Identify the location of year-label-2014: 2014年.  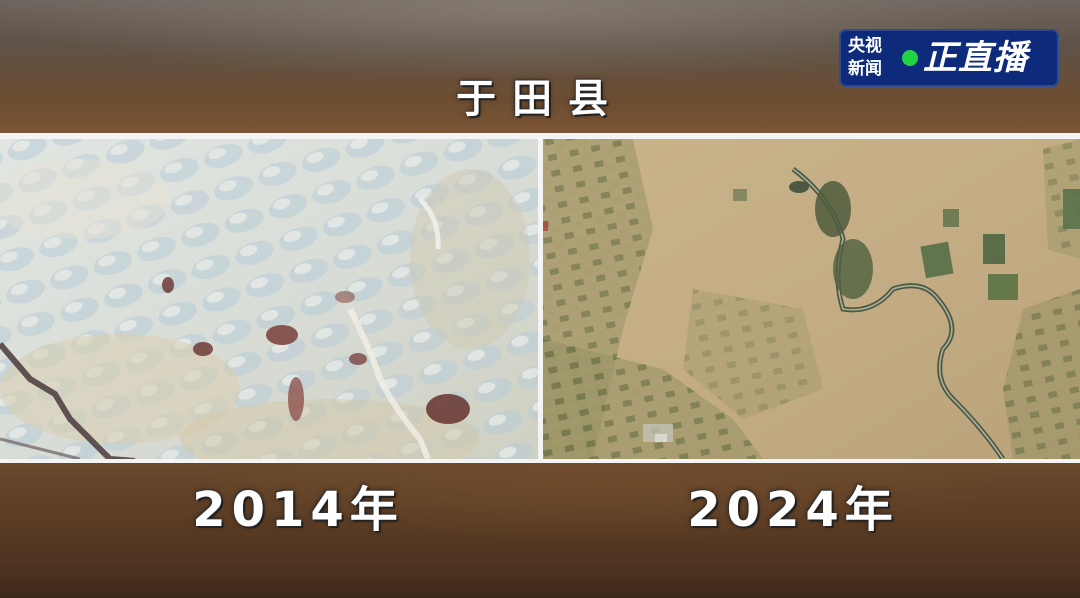
(298, 510).